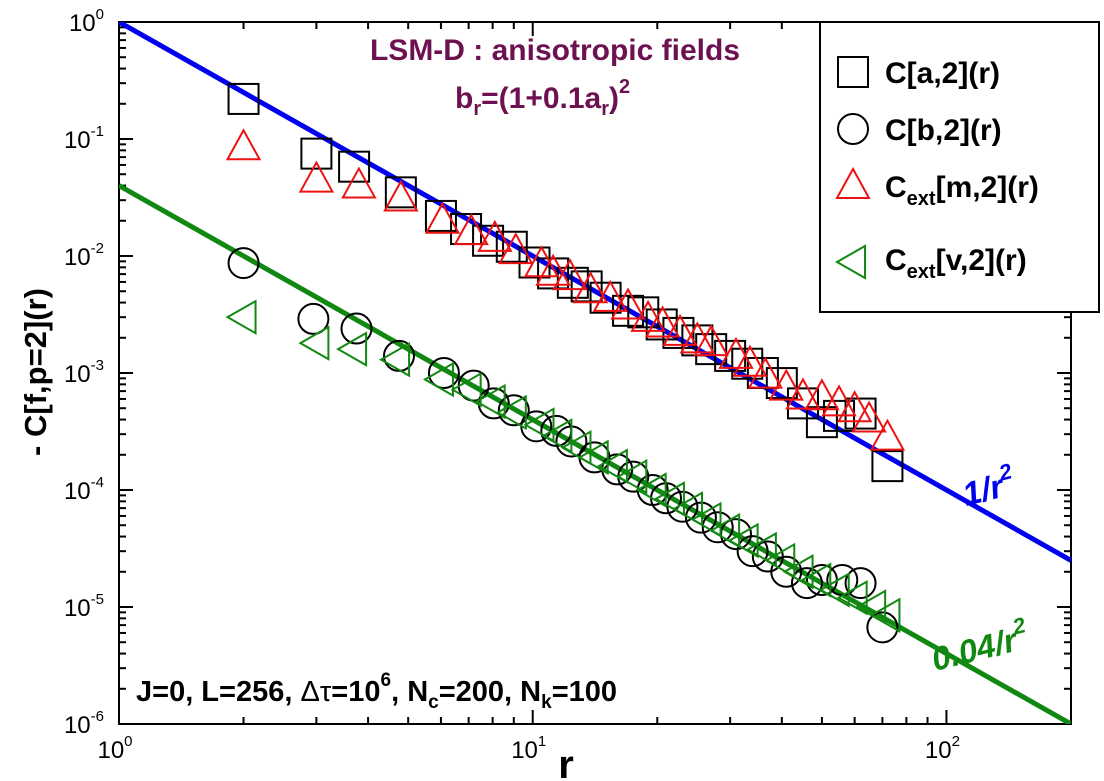  Describe the element at coordinates (97, 248) in the screenshot. I see `y-tick-exp: -2` at that location.